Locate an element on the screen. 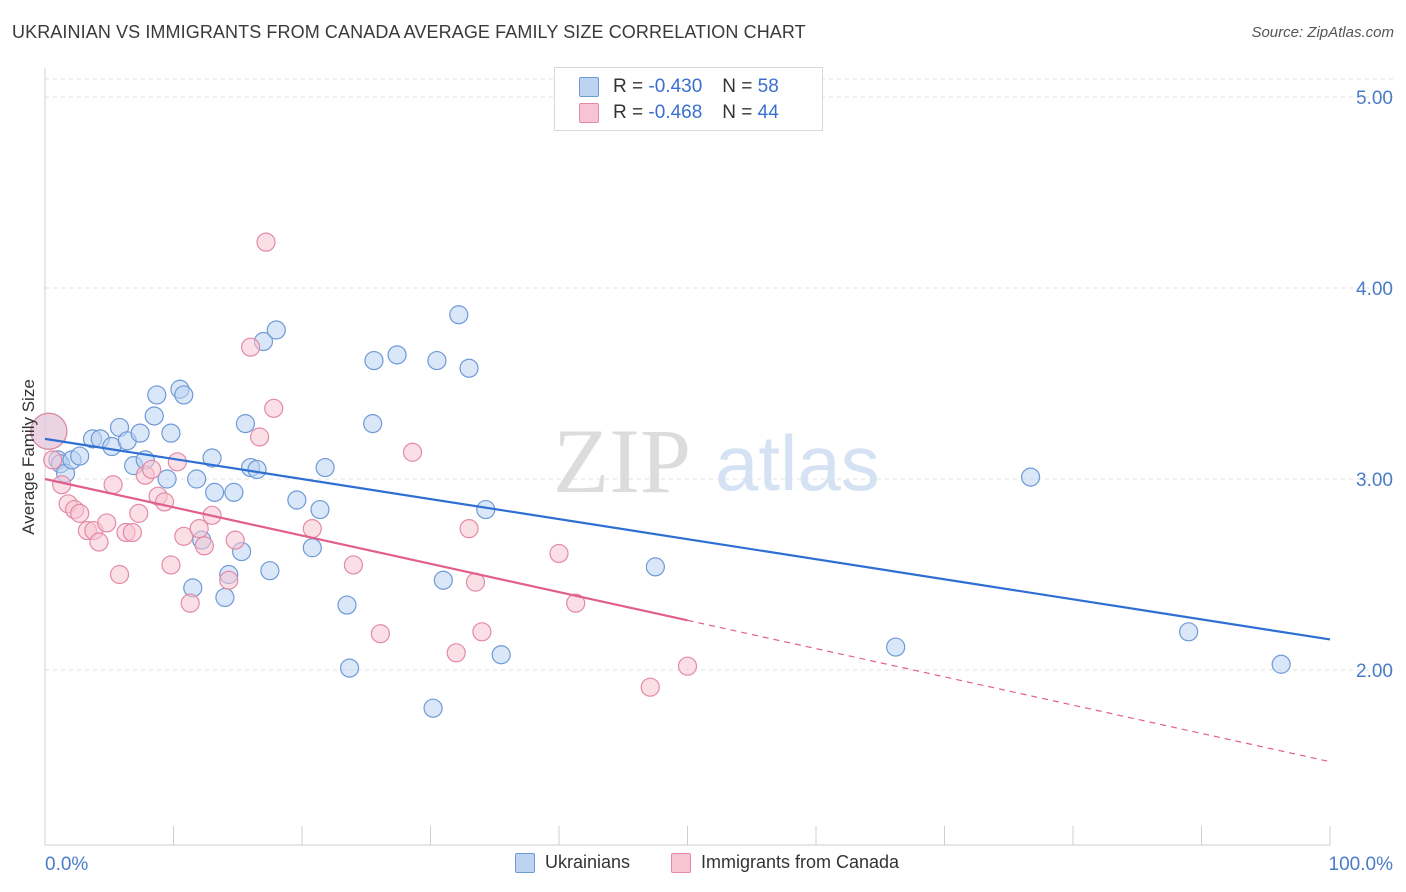 This screenshot has height=892, width=1406. bottom-legend-ukrainians: Ukrainians is located at coordinates (572, 862).